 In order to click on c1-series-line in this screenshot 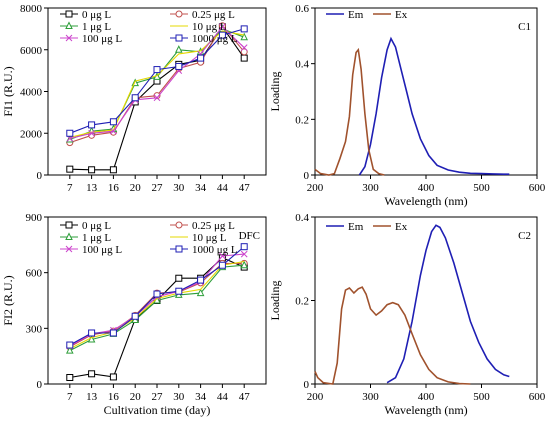, I will do `click(349, 111)`.